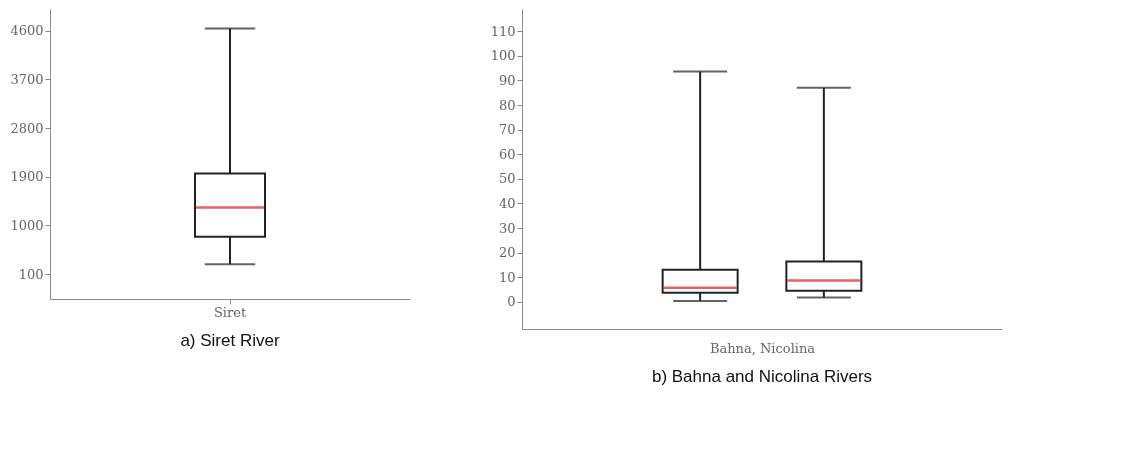  I want to click on x-tick-label: Siret, so click(230, 312).